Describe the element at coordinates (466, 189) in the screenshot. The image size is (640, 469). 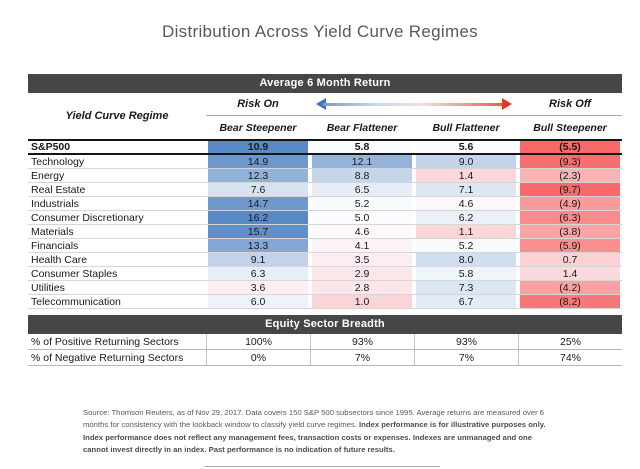
I see `value-cell-fill: 7.1` at that location.